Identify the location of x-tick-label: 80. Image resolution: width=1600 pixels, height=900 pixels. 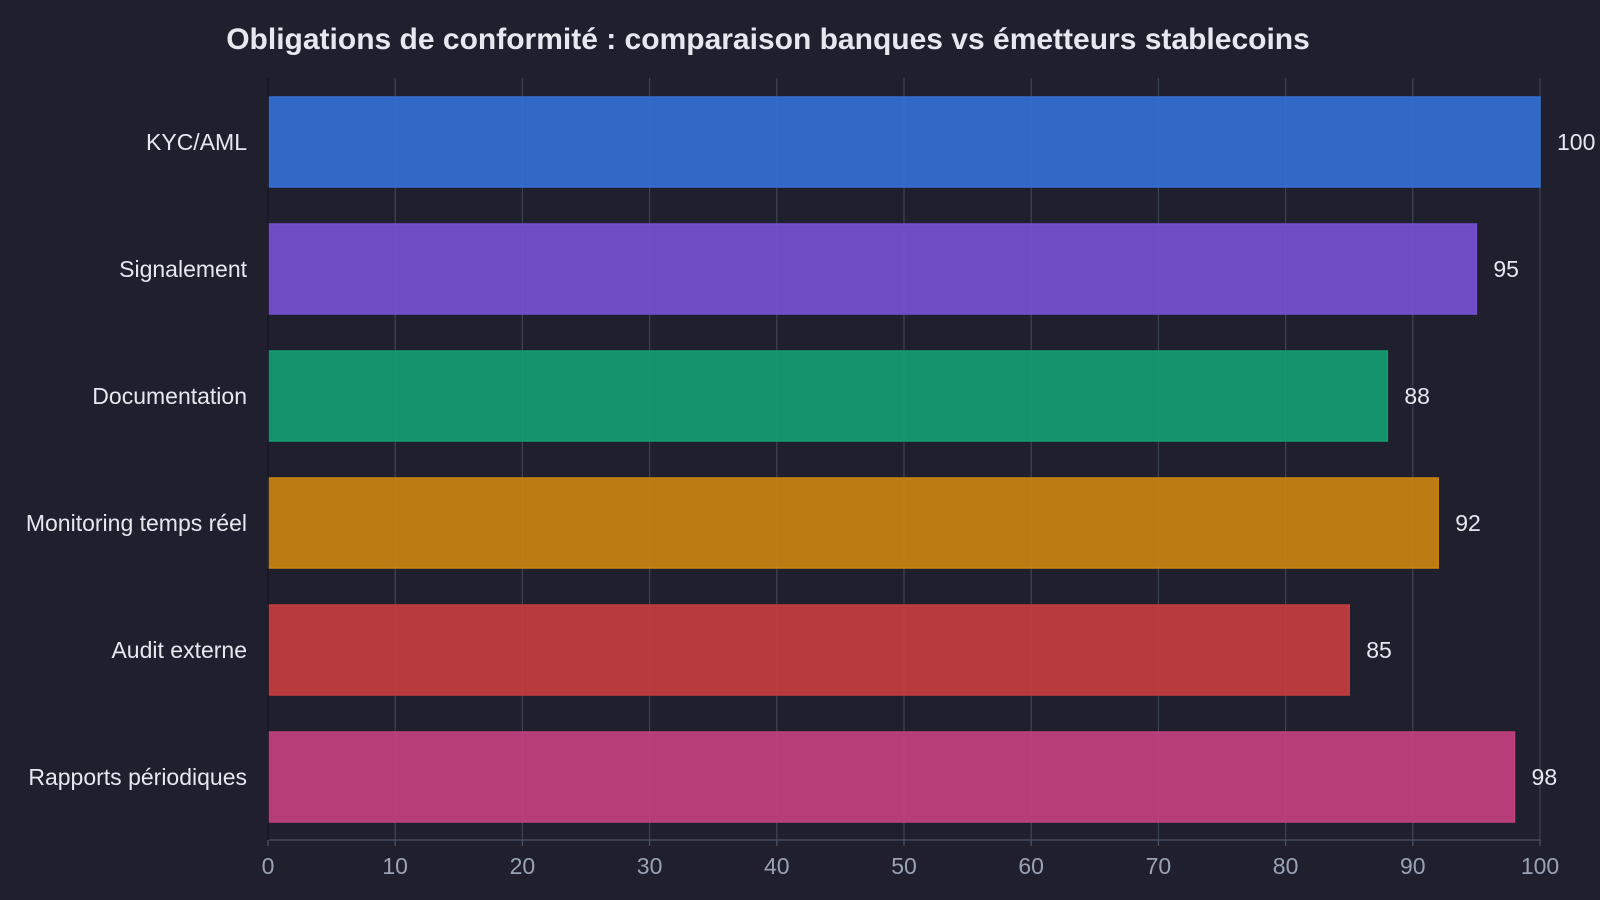
(1286, 866).